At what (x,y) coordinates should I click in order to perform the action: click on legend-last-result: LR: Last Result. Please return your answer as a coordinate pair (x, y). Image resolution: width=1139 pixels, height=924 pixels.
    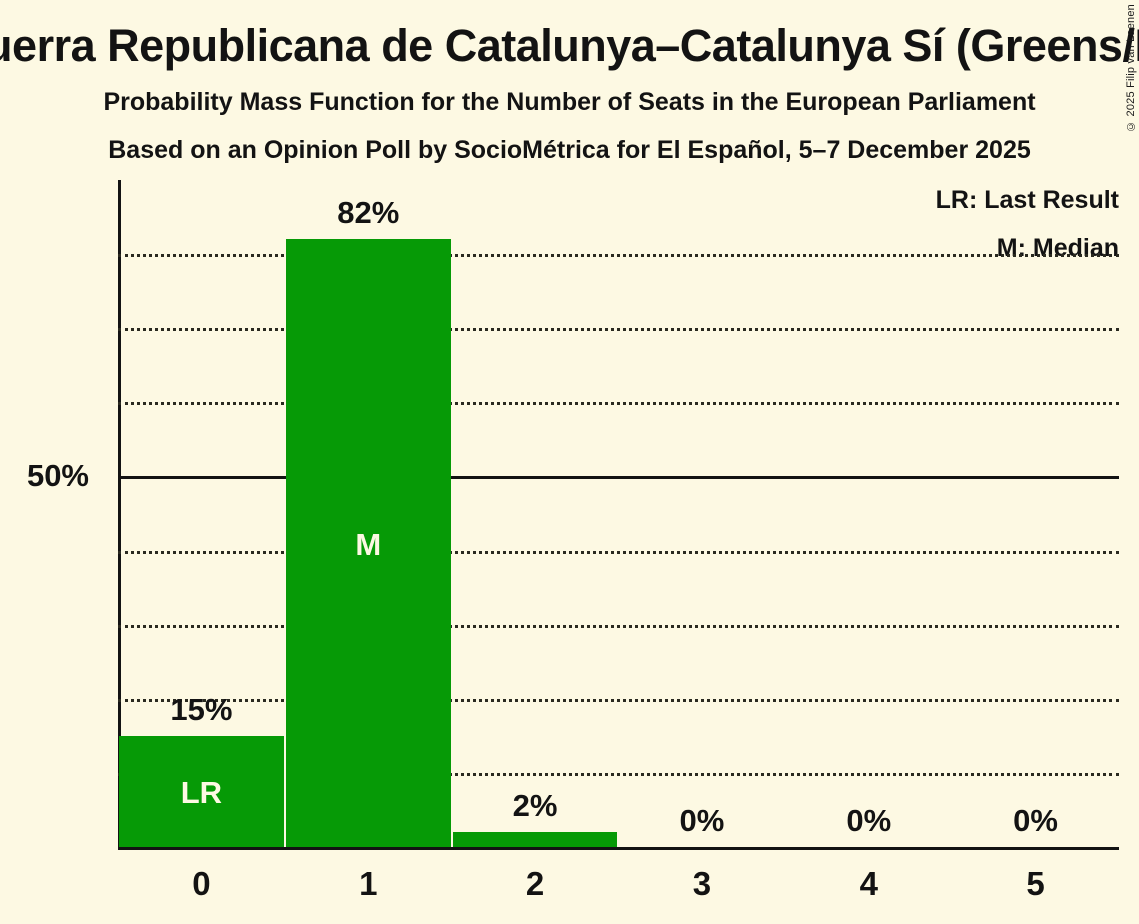
    Looking at the image, I should click on (1027, 200).